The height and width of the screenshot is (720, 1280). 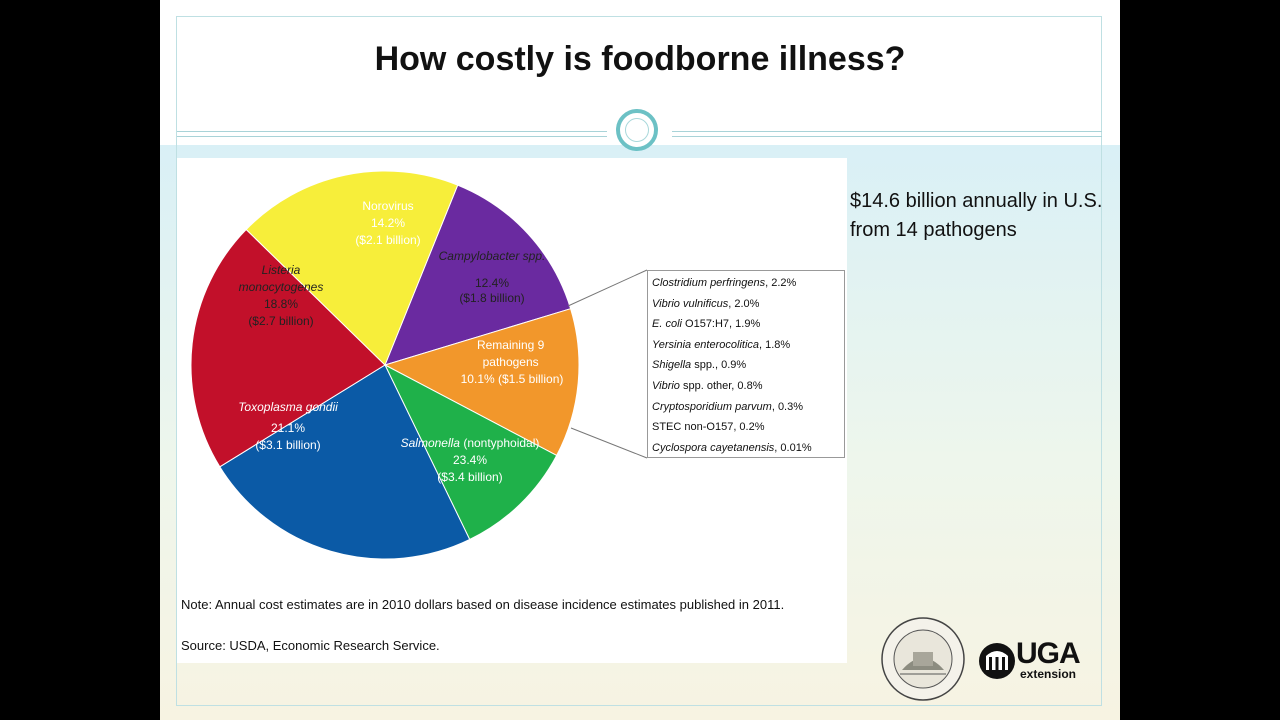 What do you see at coordinates (352, 268) in the screenshot?
I see `pie-slice-listeria-monocytogenes` at bounding box center [352, 268].